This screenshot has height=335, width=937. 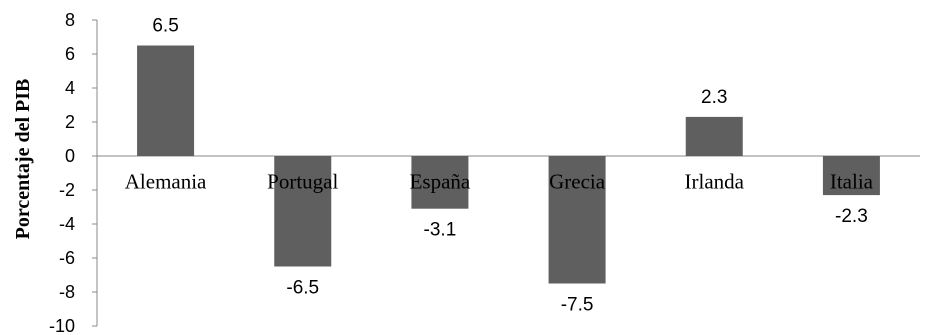 I want to click on y-tick-label: -4, so click(x=67, y=224).